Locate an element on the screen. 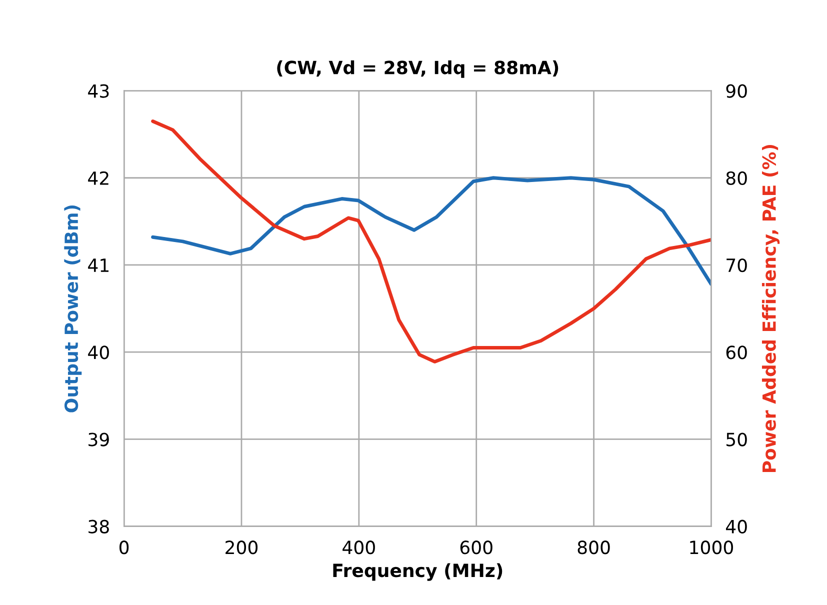  y2-tick-label: 80 is located at coordinates (736, 178).